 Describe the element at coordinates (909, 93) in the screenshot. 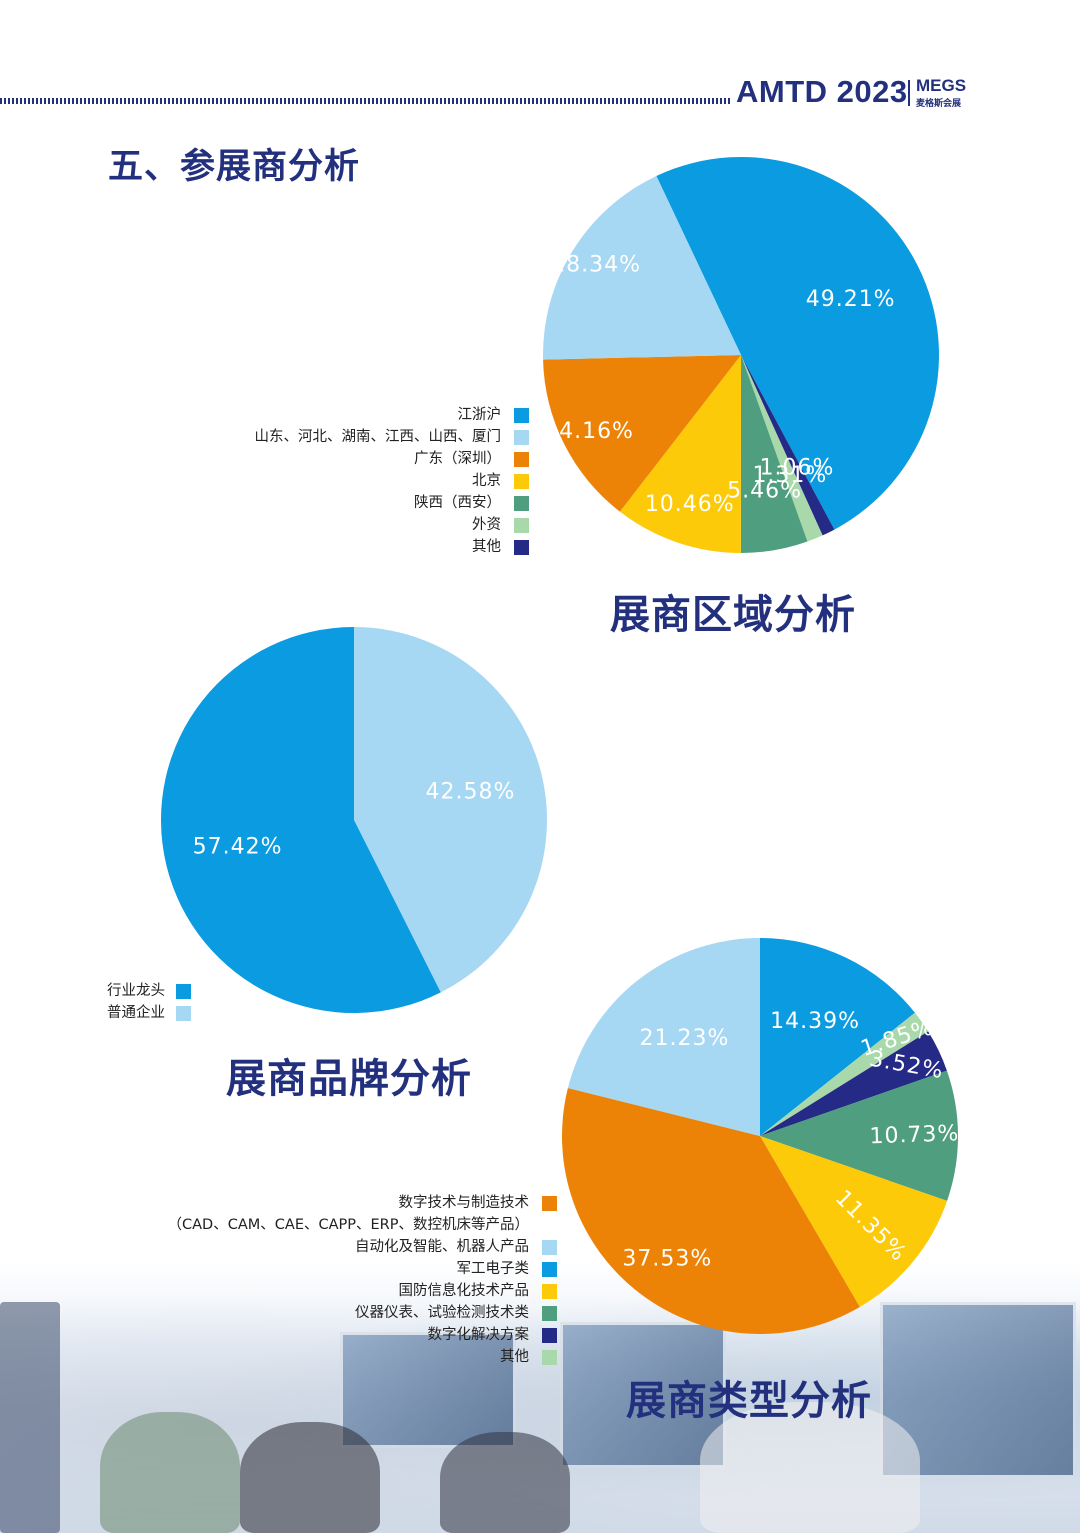

I see `brand-divider` at that location.